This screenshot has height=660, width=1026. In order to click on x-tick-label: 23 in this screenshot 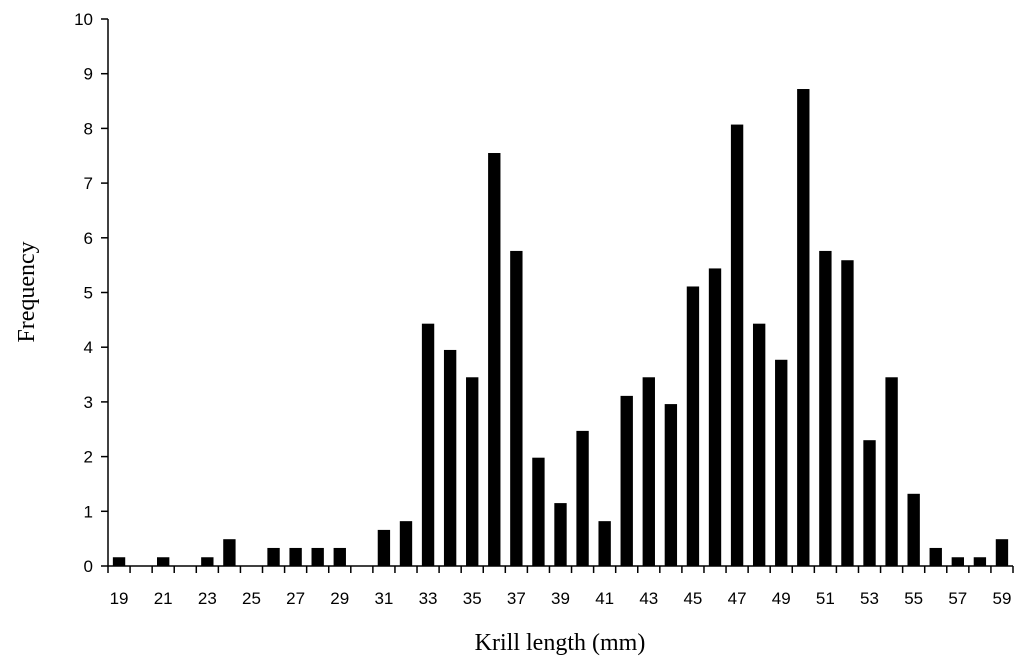, I will do `click(207, 598)`.